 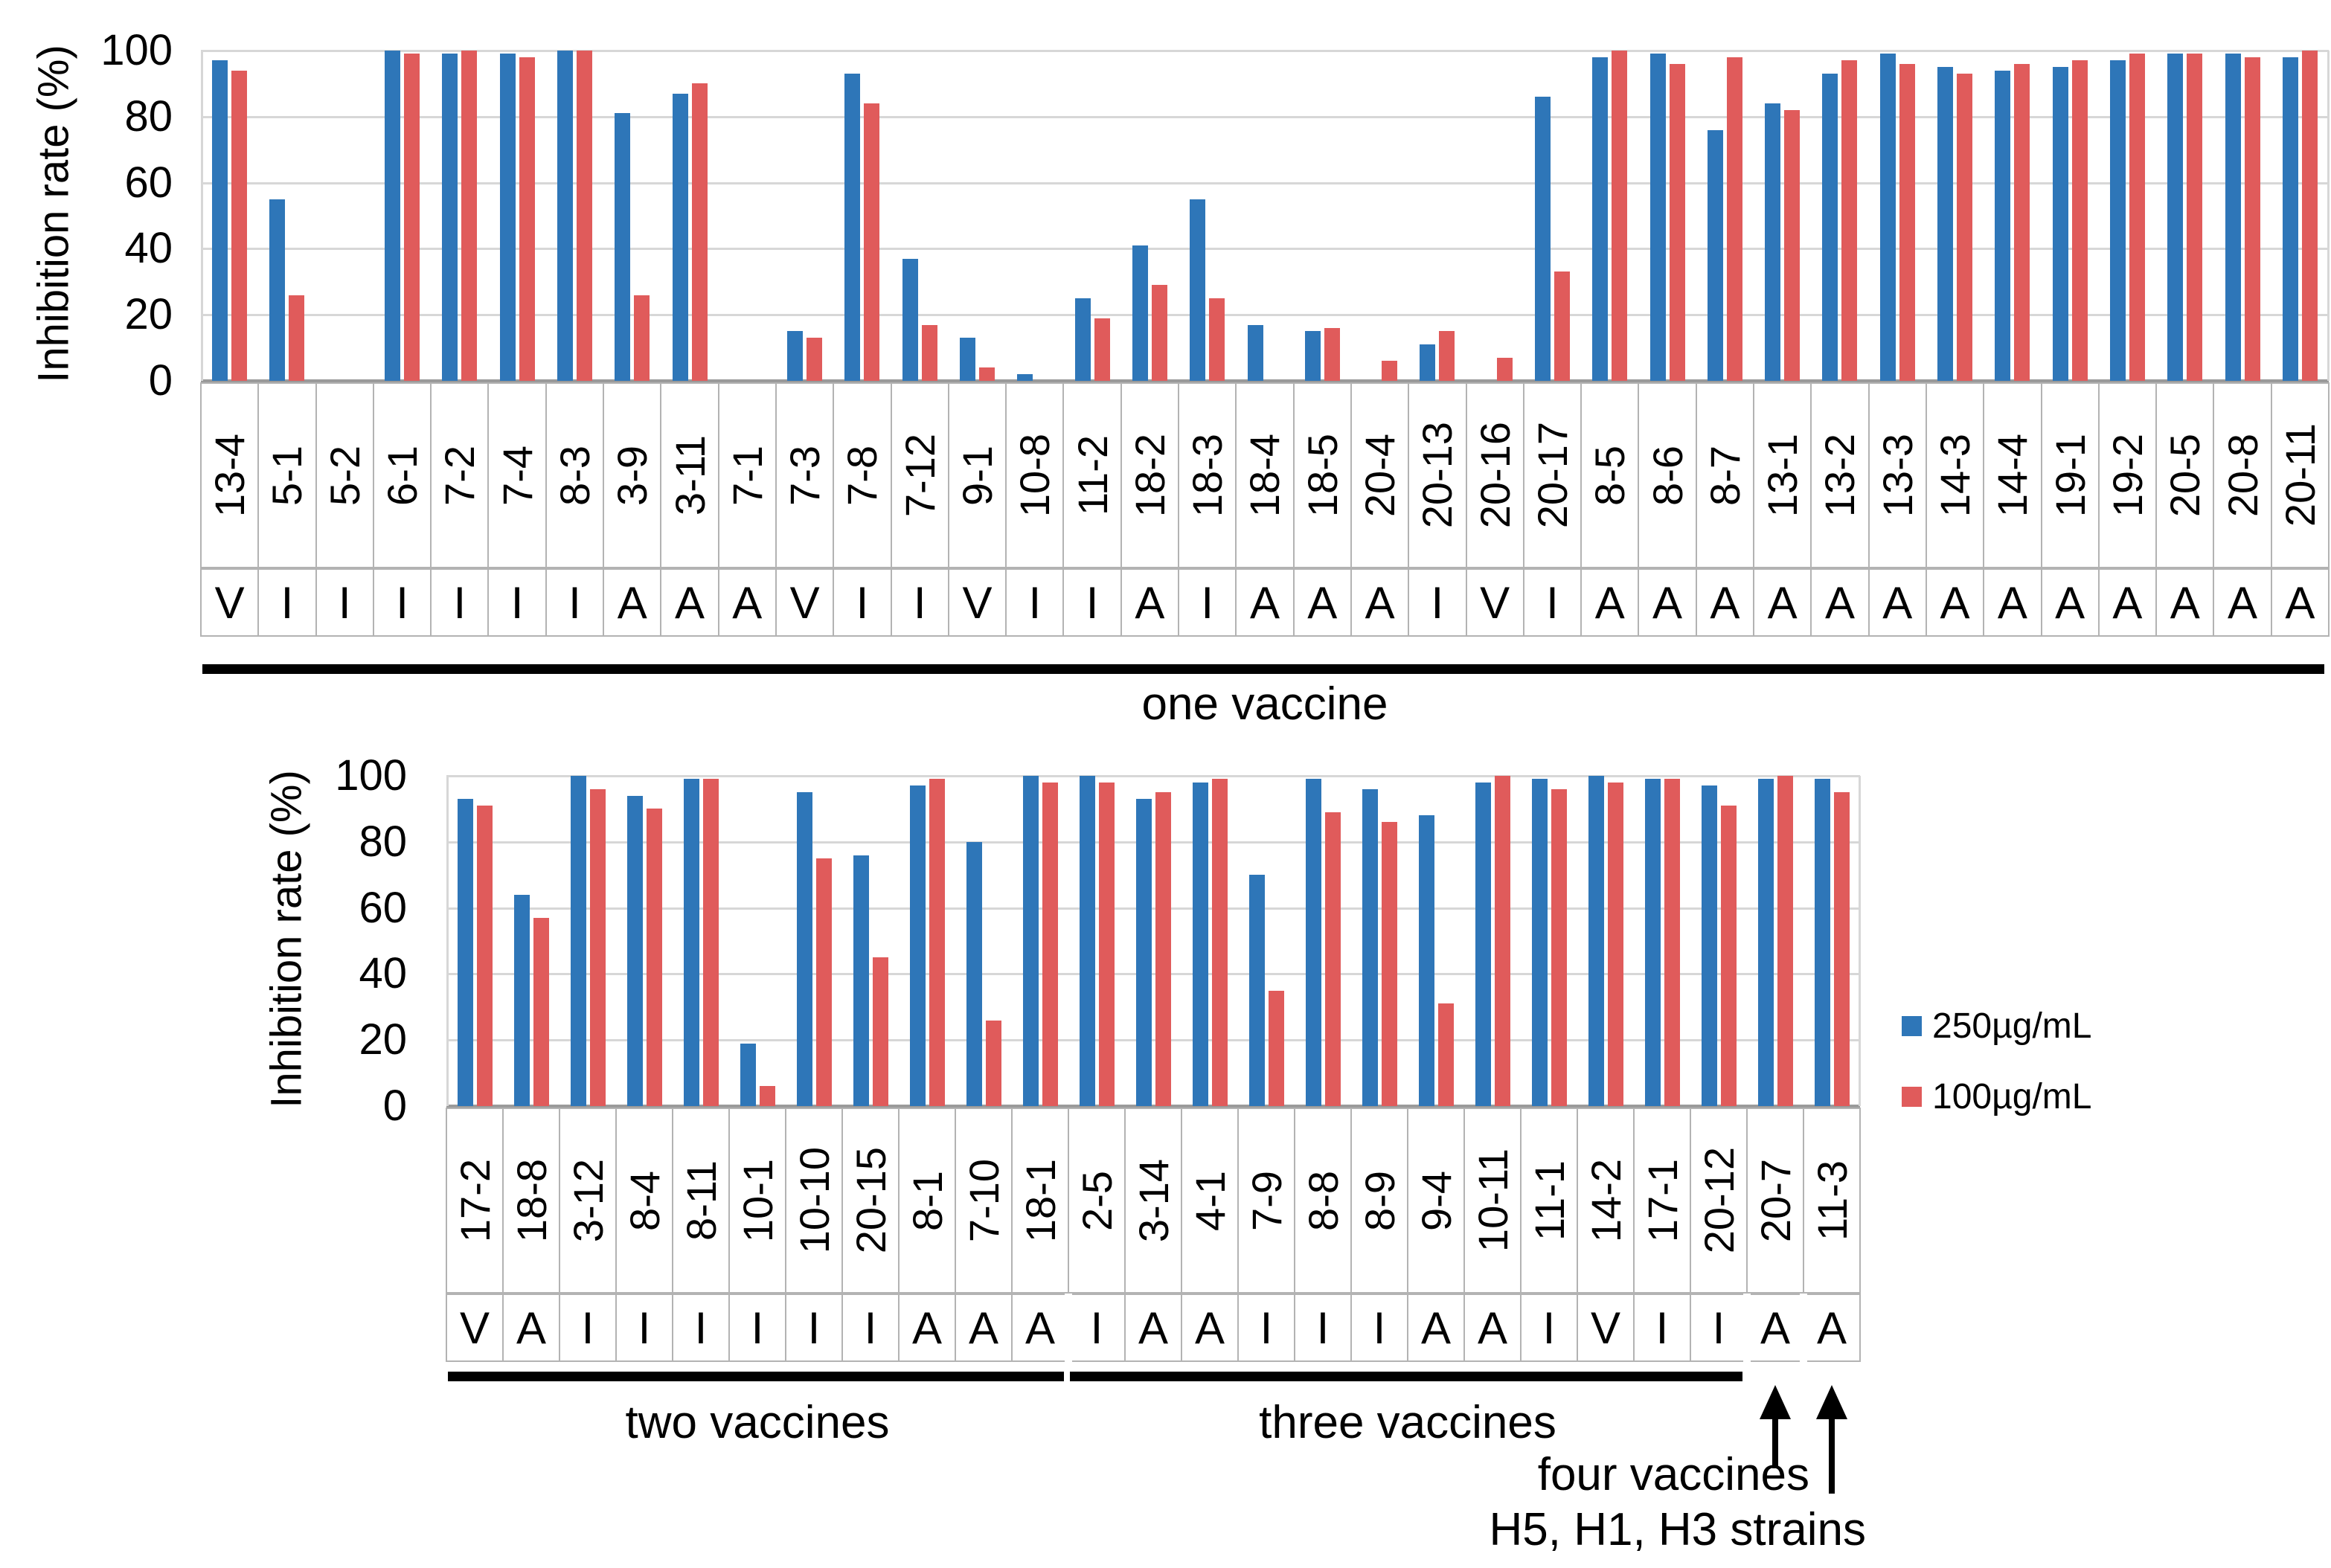 What do you see at coordinates (344, 602) in the screenshot?
I see `strain-type-cell-5-2: I` at bounding box center [344, 602].